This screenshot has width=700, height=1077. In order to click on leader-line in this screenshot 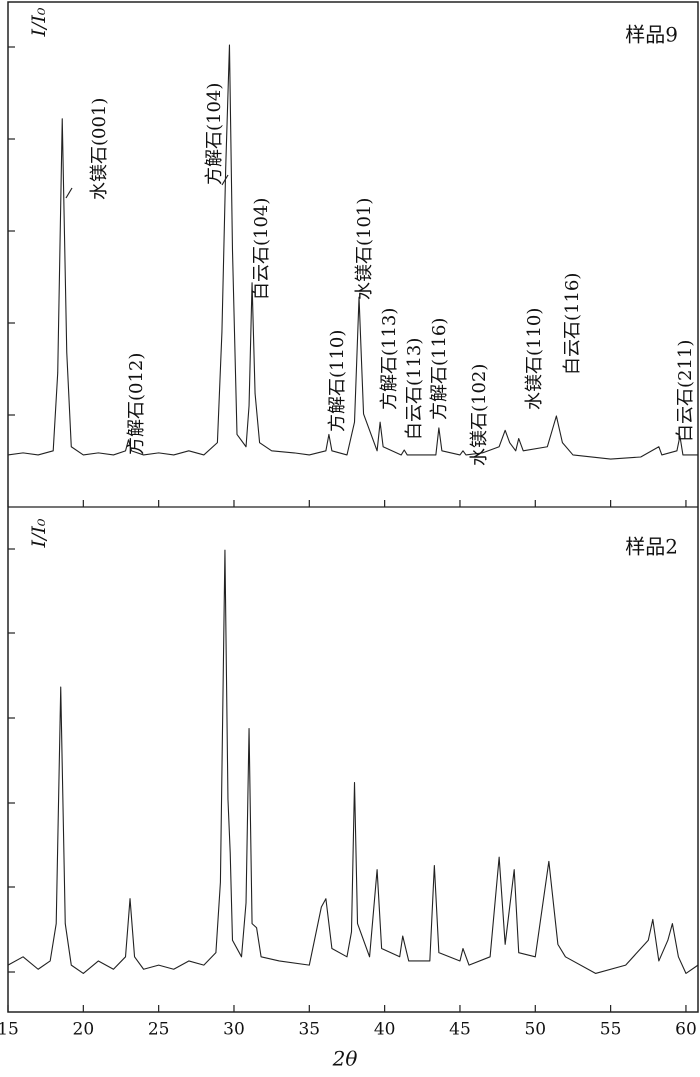, I will do `click(69, 193)`.